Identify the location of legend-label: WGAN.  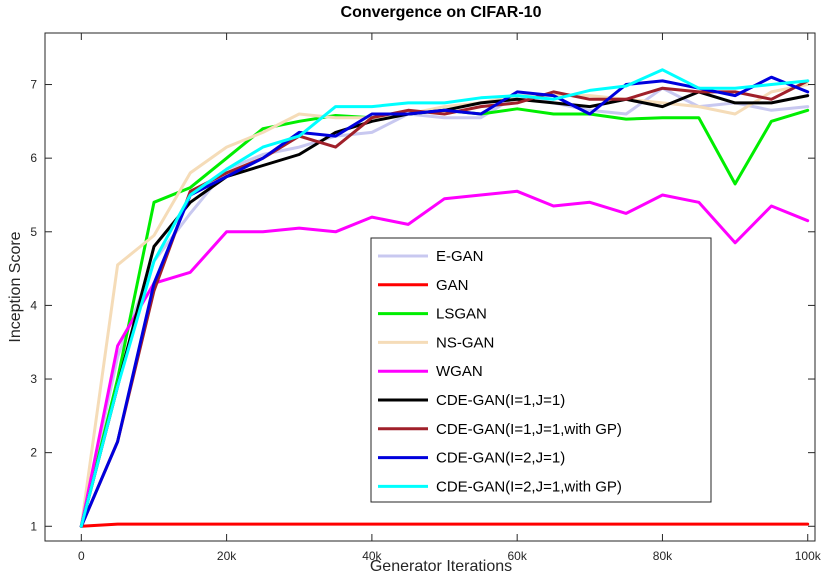
(459, 371).